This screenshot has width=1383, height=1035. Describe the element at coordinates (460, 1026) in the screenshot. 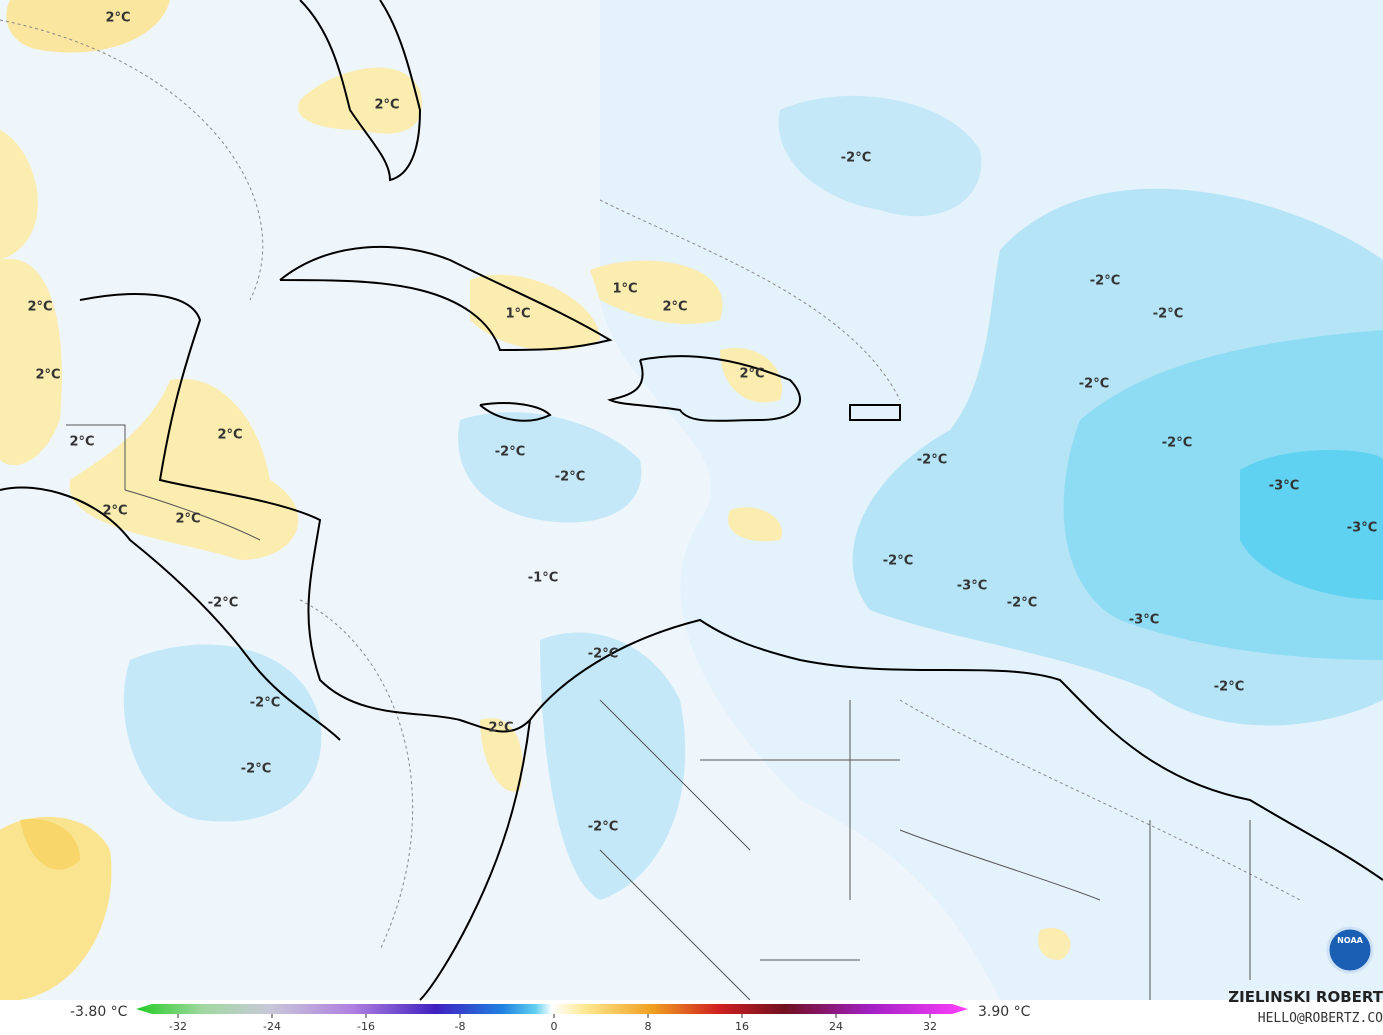

I see `colorbar-tick-label: -8` at that location.